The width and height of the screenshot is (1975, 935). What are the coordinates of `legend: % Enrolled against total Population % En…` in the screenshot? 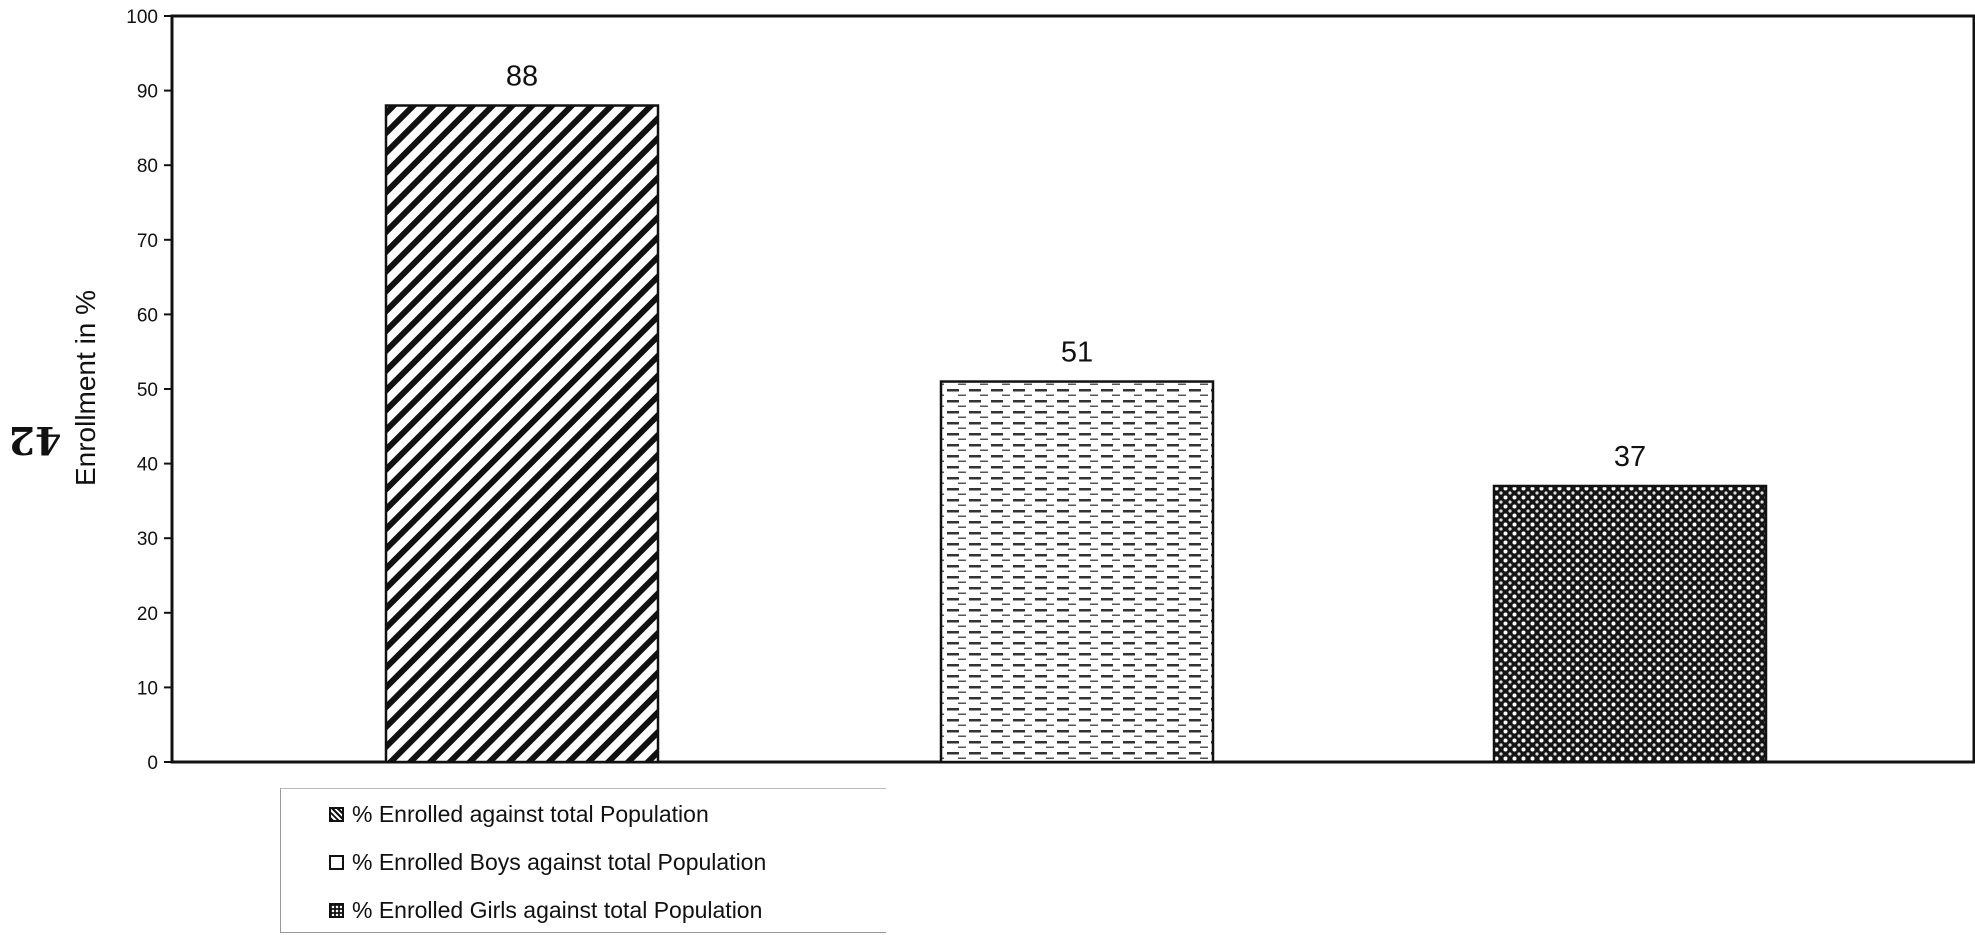 It's located at (583, 860).